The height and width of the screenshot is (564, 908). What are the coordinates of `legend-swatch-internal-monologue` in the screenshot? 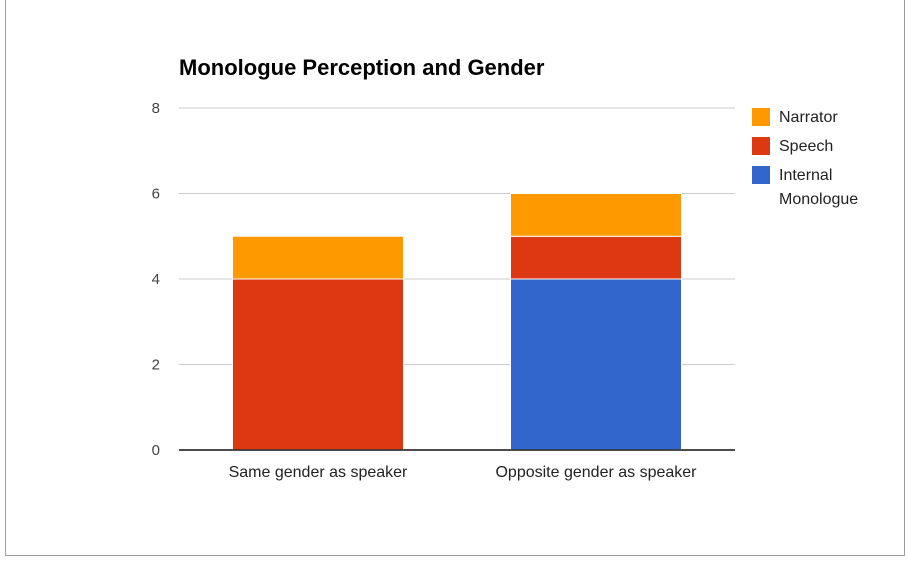 It's located at (761, 175).